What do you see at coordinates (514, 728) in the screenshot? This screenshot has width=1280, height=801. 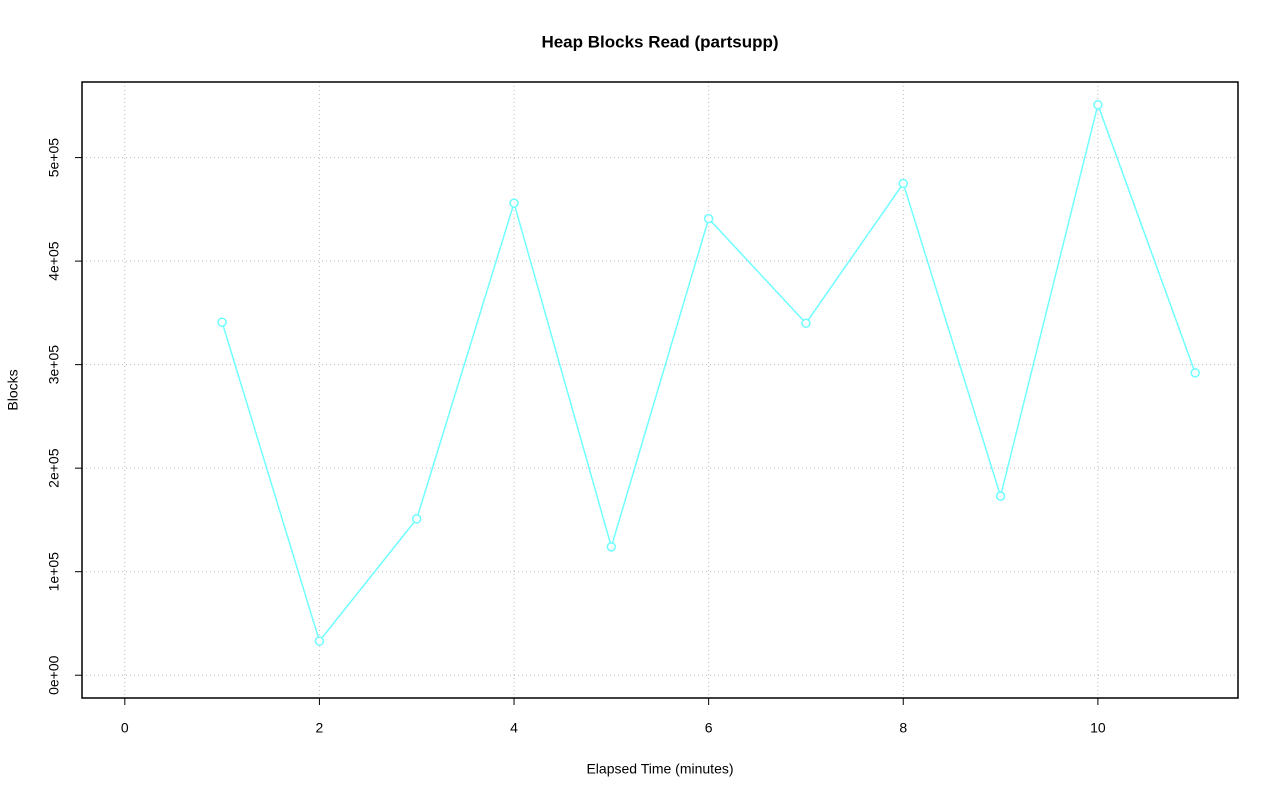 I see `x-tick-label: 4` at bounding box center [514, 728].